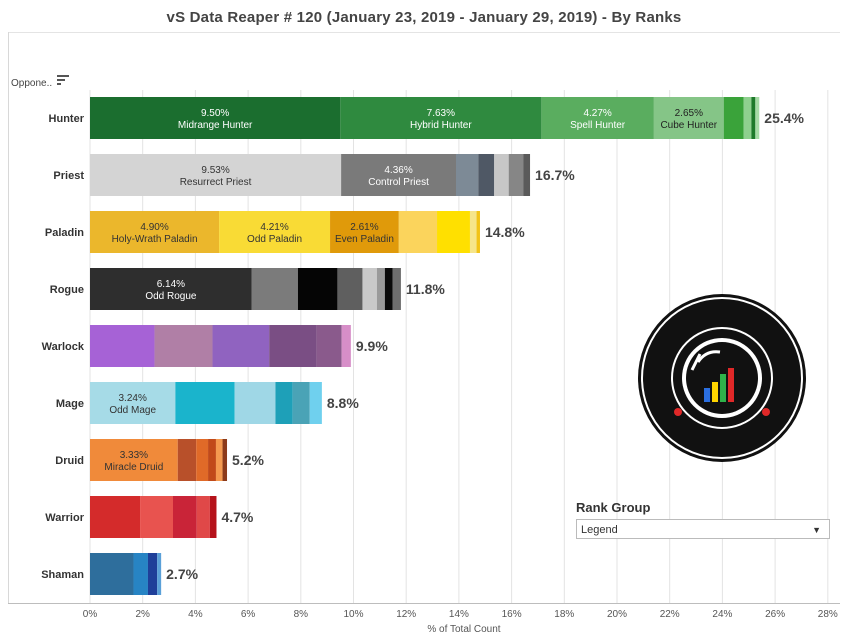  Describe the element at coordinates (142, 614) in the screenshot. I see `x-tick-label: 2%` at that location.